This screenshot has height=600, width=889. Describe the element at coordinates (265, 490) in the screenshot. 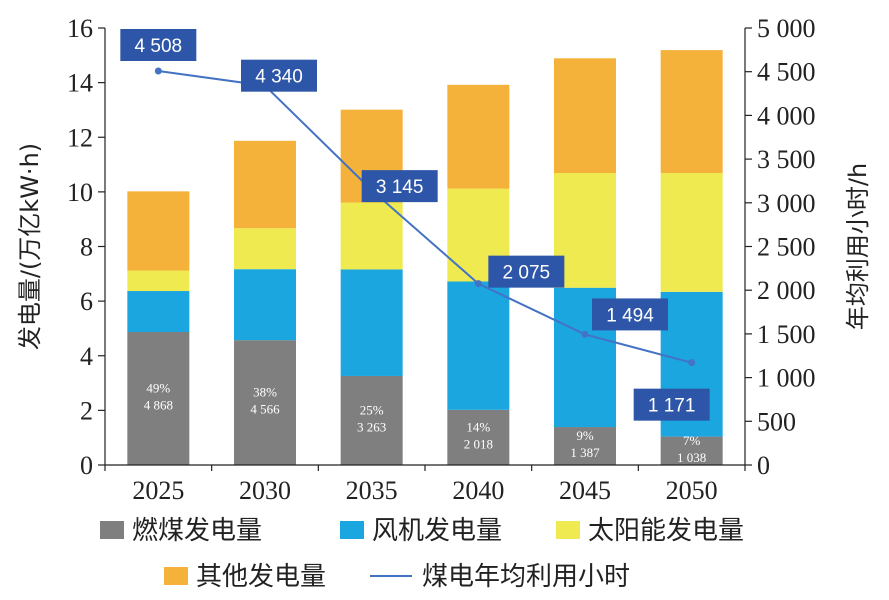

I see `x-tick-label: 2030` at that location.